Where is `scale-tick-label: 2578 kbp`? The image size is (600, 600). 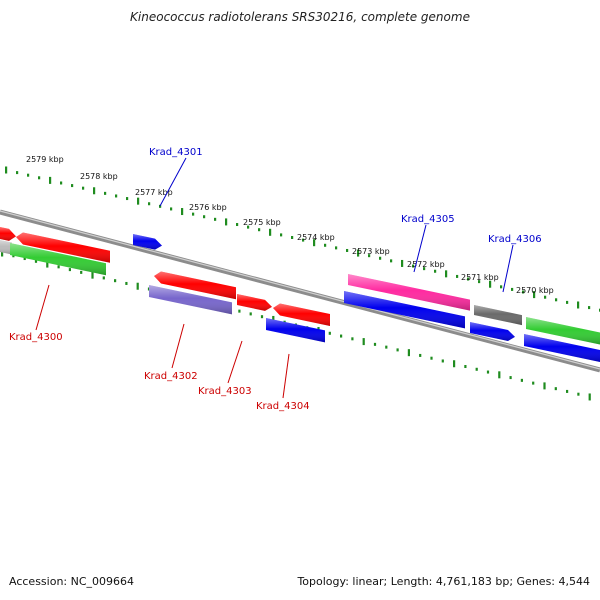
scale-tick-label: 2578 kbp is located at coordinates (99, 176).